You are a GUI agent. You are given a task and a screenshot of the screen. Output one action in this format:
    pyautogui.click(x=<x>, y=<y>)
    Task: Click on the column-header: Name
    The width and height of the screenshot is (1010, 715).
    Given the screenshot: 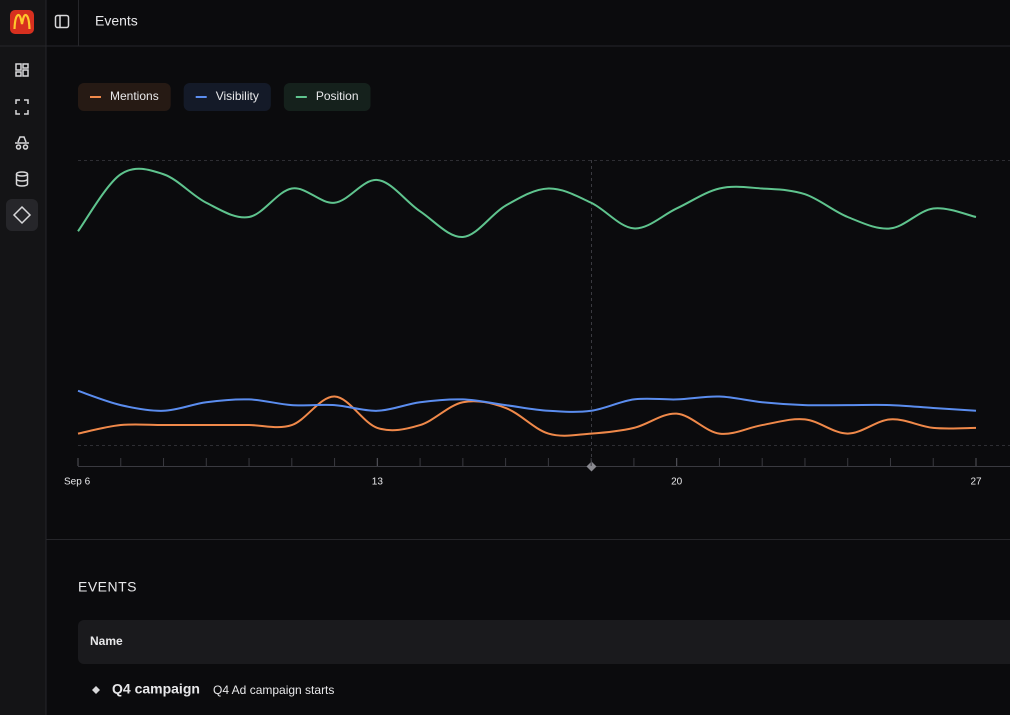 What is the action you would take?
    pyautogui.click(x=106, y=641)
    